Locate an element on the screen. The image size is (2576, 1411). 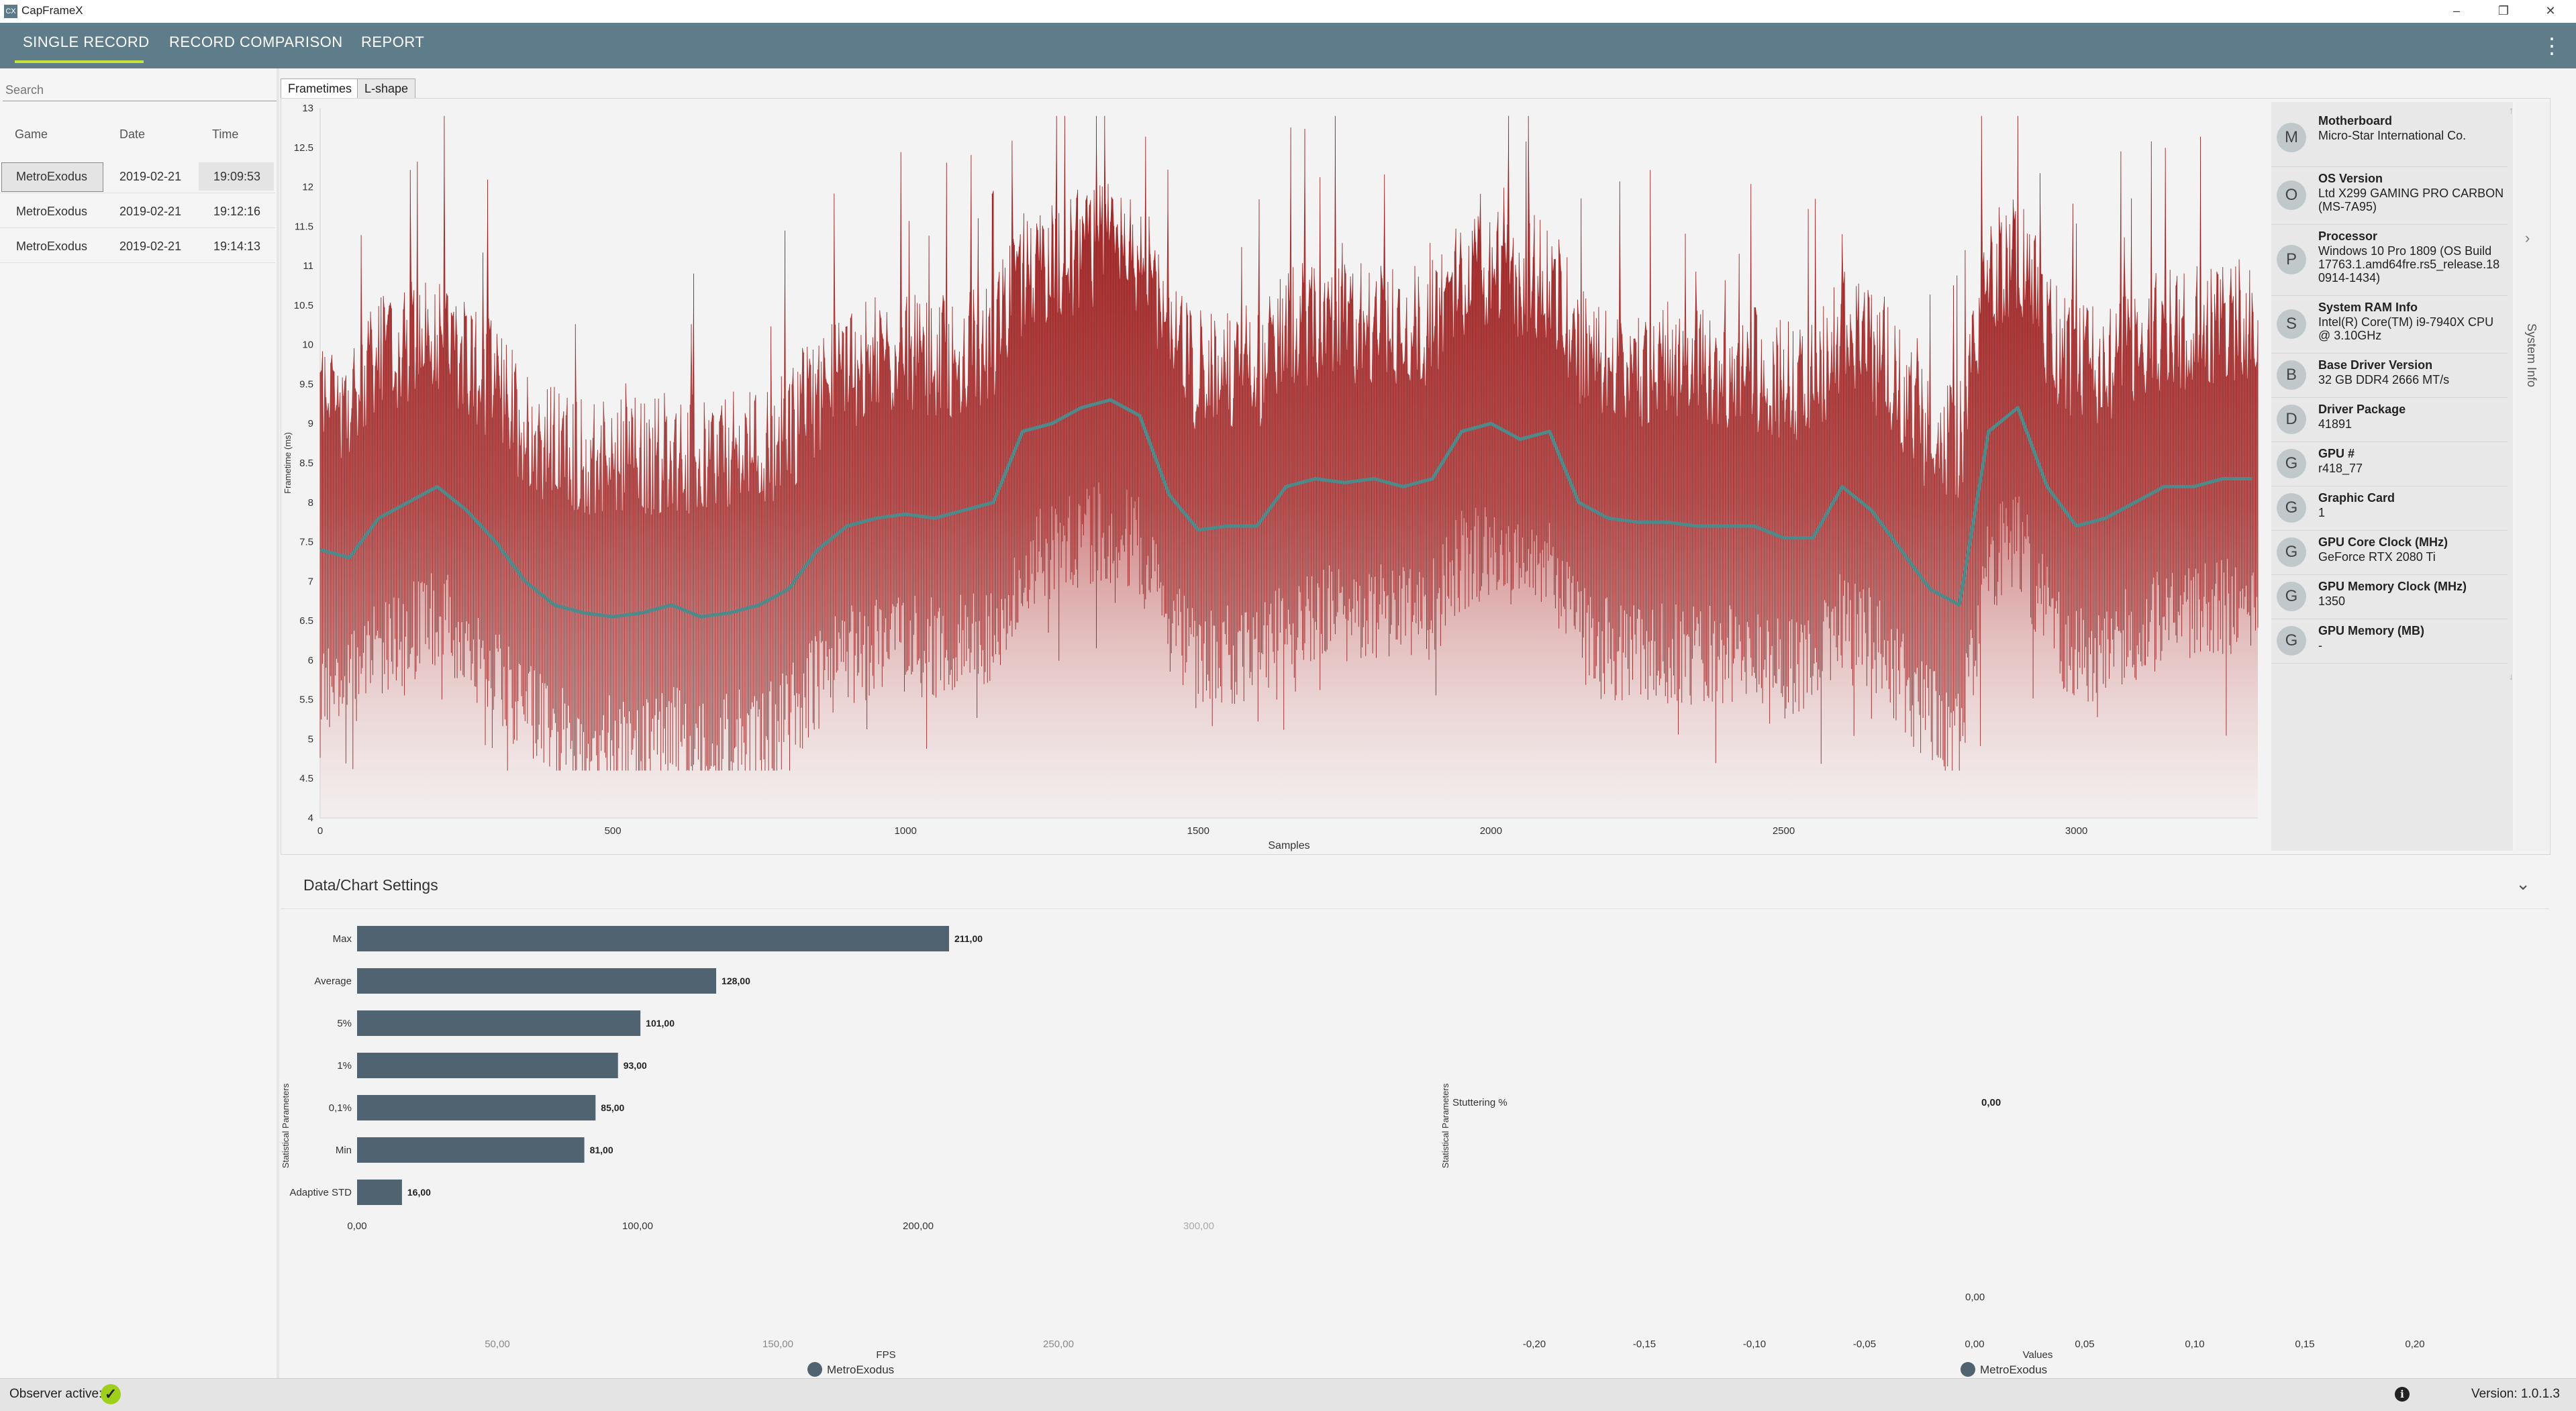
tab-report: REPORT is located at coordinates (393, 42).